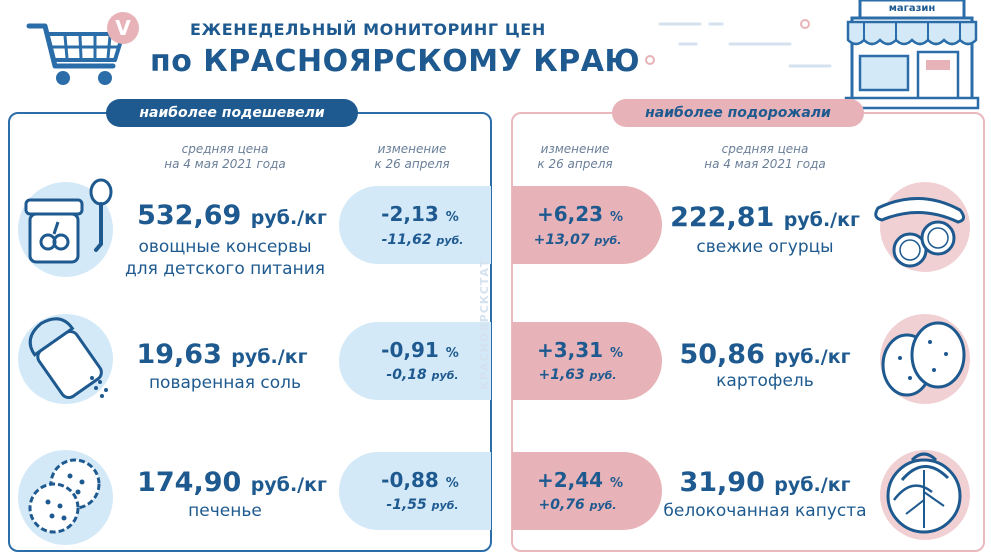  I want to click on percent-change: +3,31 %, so click(580, 350).